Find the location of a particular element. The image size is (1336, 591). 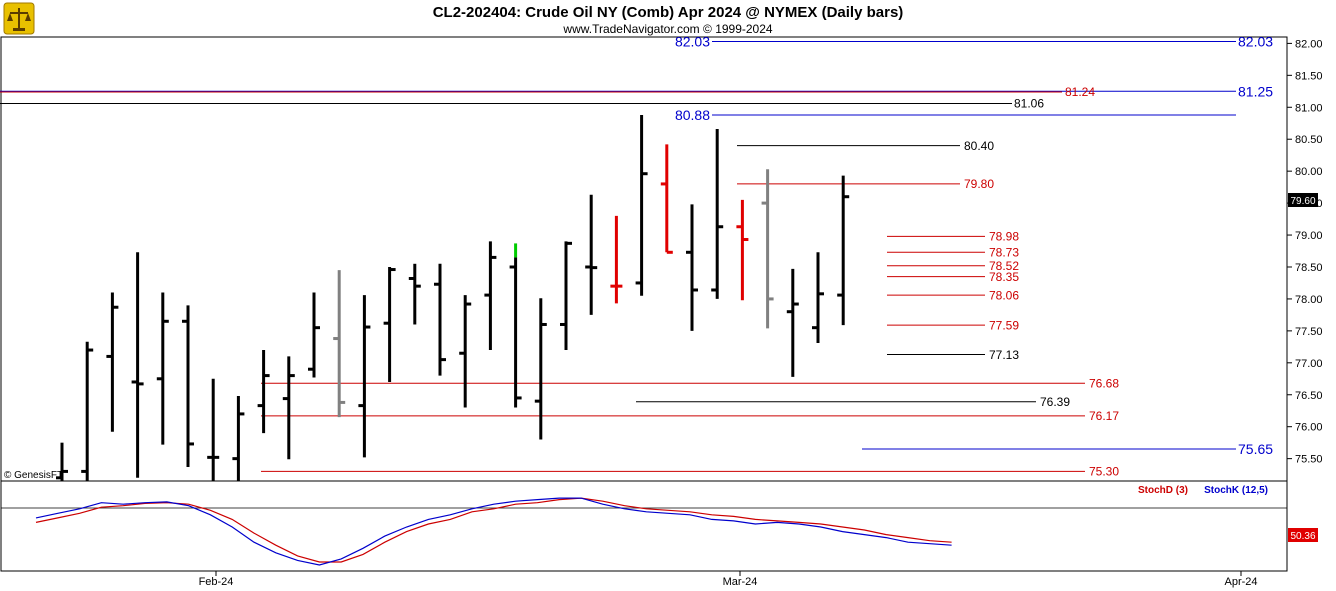

level-label: 81.25 is located at coordinates (1255, 91).